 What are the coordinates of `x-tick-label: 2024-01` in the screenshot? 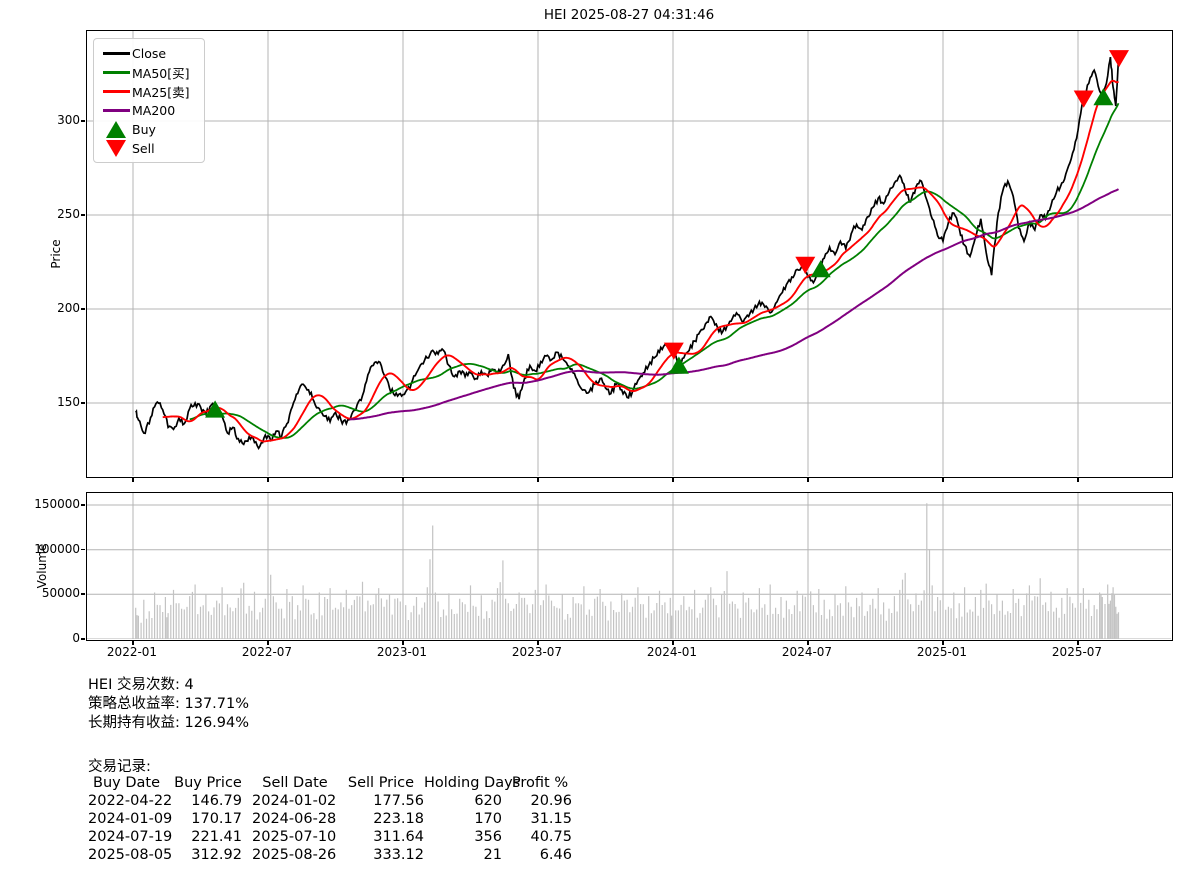 It's located at (672, 652).